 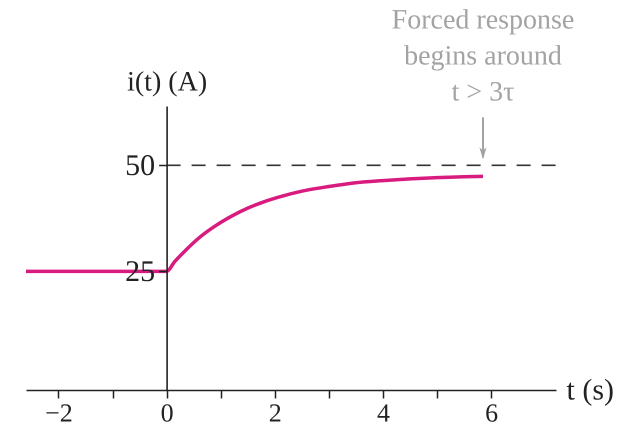 I want to click on x-tick-label: 4, so click(x=383, y=413).